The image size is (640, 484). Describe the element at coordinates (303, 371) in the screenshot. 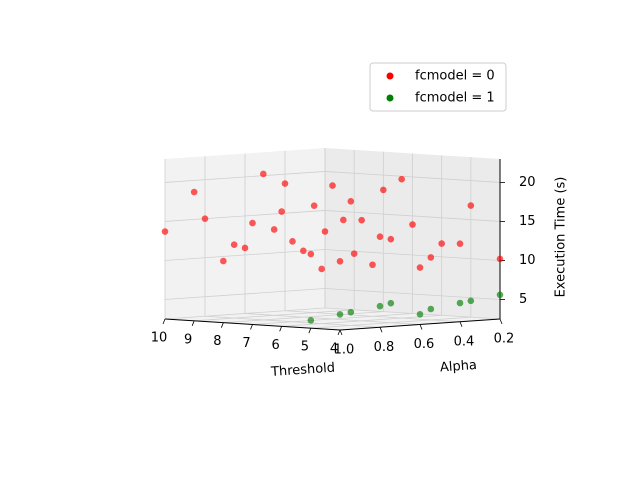

I see `x-axis-label: Threshold` at that location.